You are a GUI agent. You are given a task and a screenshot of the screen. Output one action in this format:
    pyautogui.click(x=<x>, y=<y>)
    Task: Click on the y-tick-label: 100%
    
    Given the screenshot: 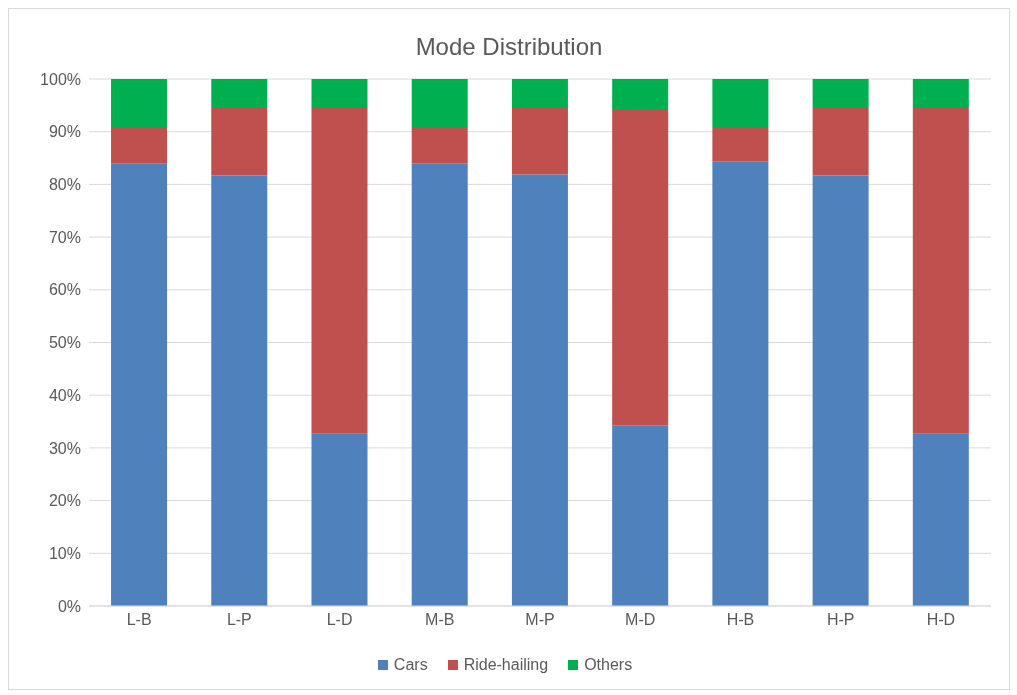 What is the action you would take?
    pyautogui.click(x=60, y=79)
    